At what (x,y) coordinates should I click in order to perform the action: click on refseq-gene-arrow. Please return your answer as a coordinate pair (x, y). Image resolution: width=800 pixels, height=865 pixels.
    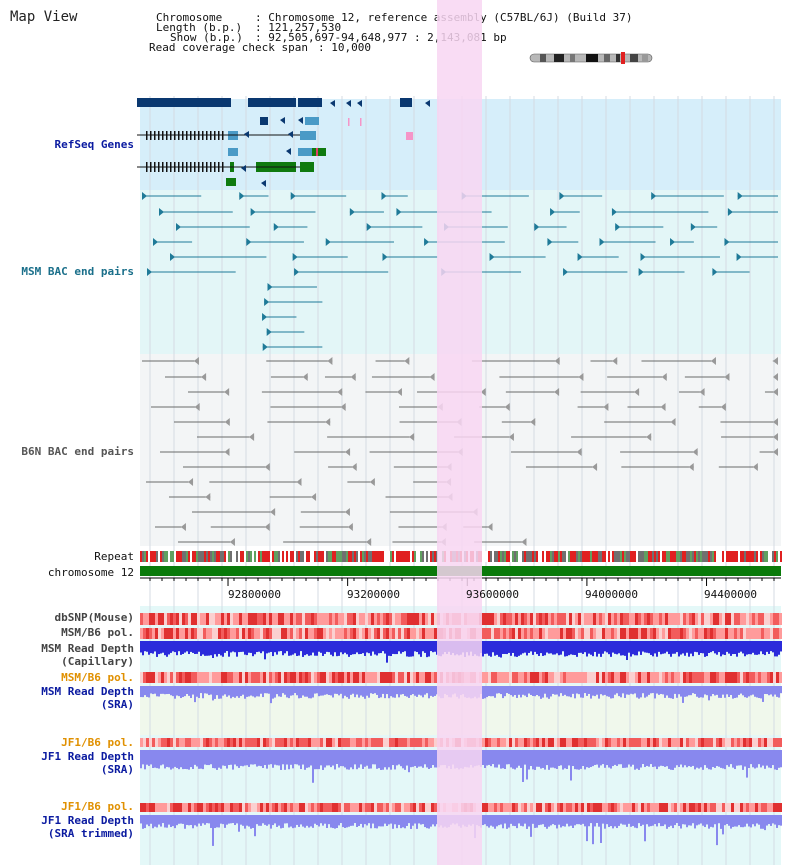
    Looking at the image, I should click on (243, 168).